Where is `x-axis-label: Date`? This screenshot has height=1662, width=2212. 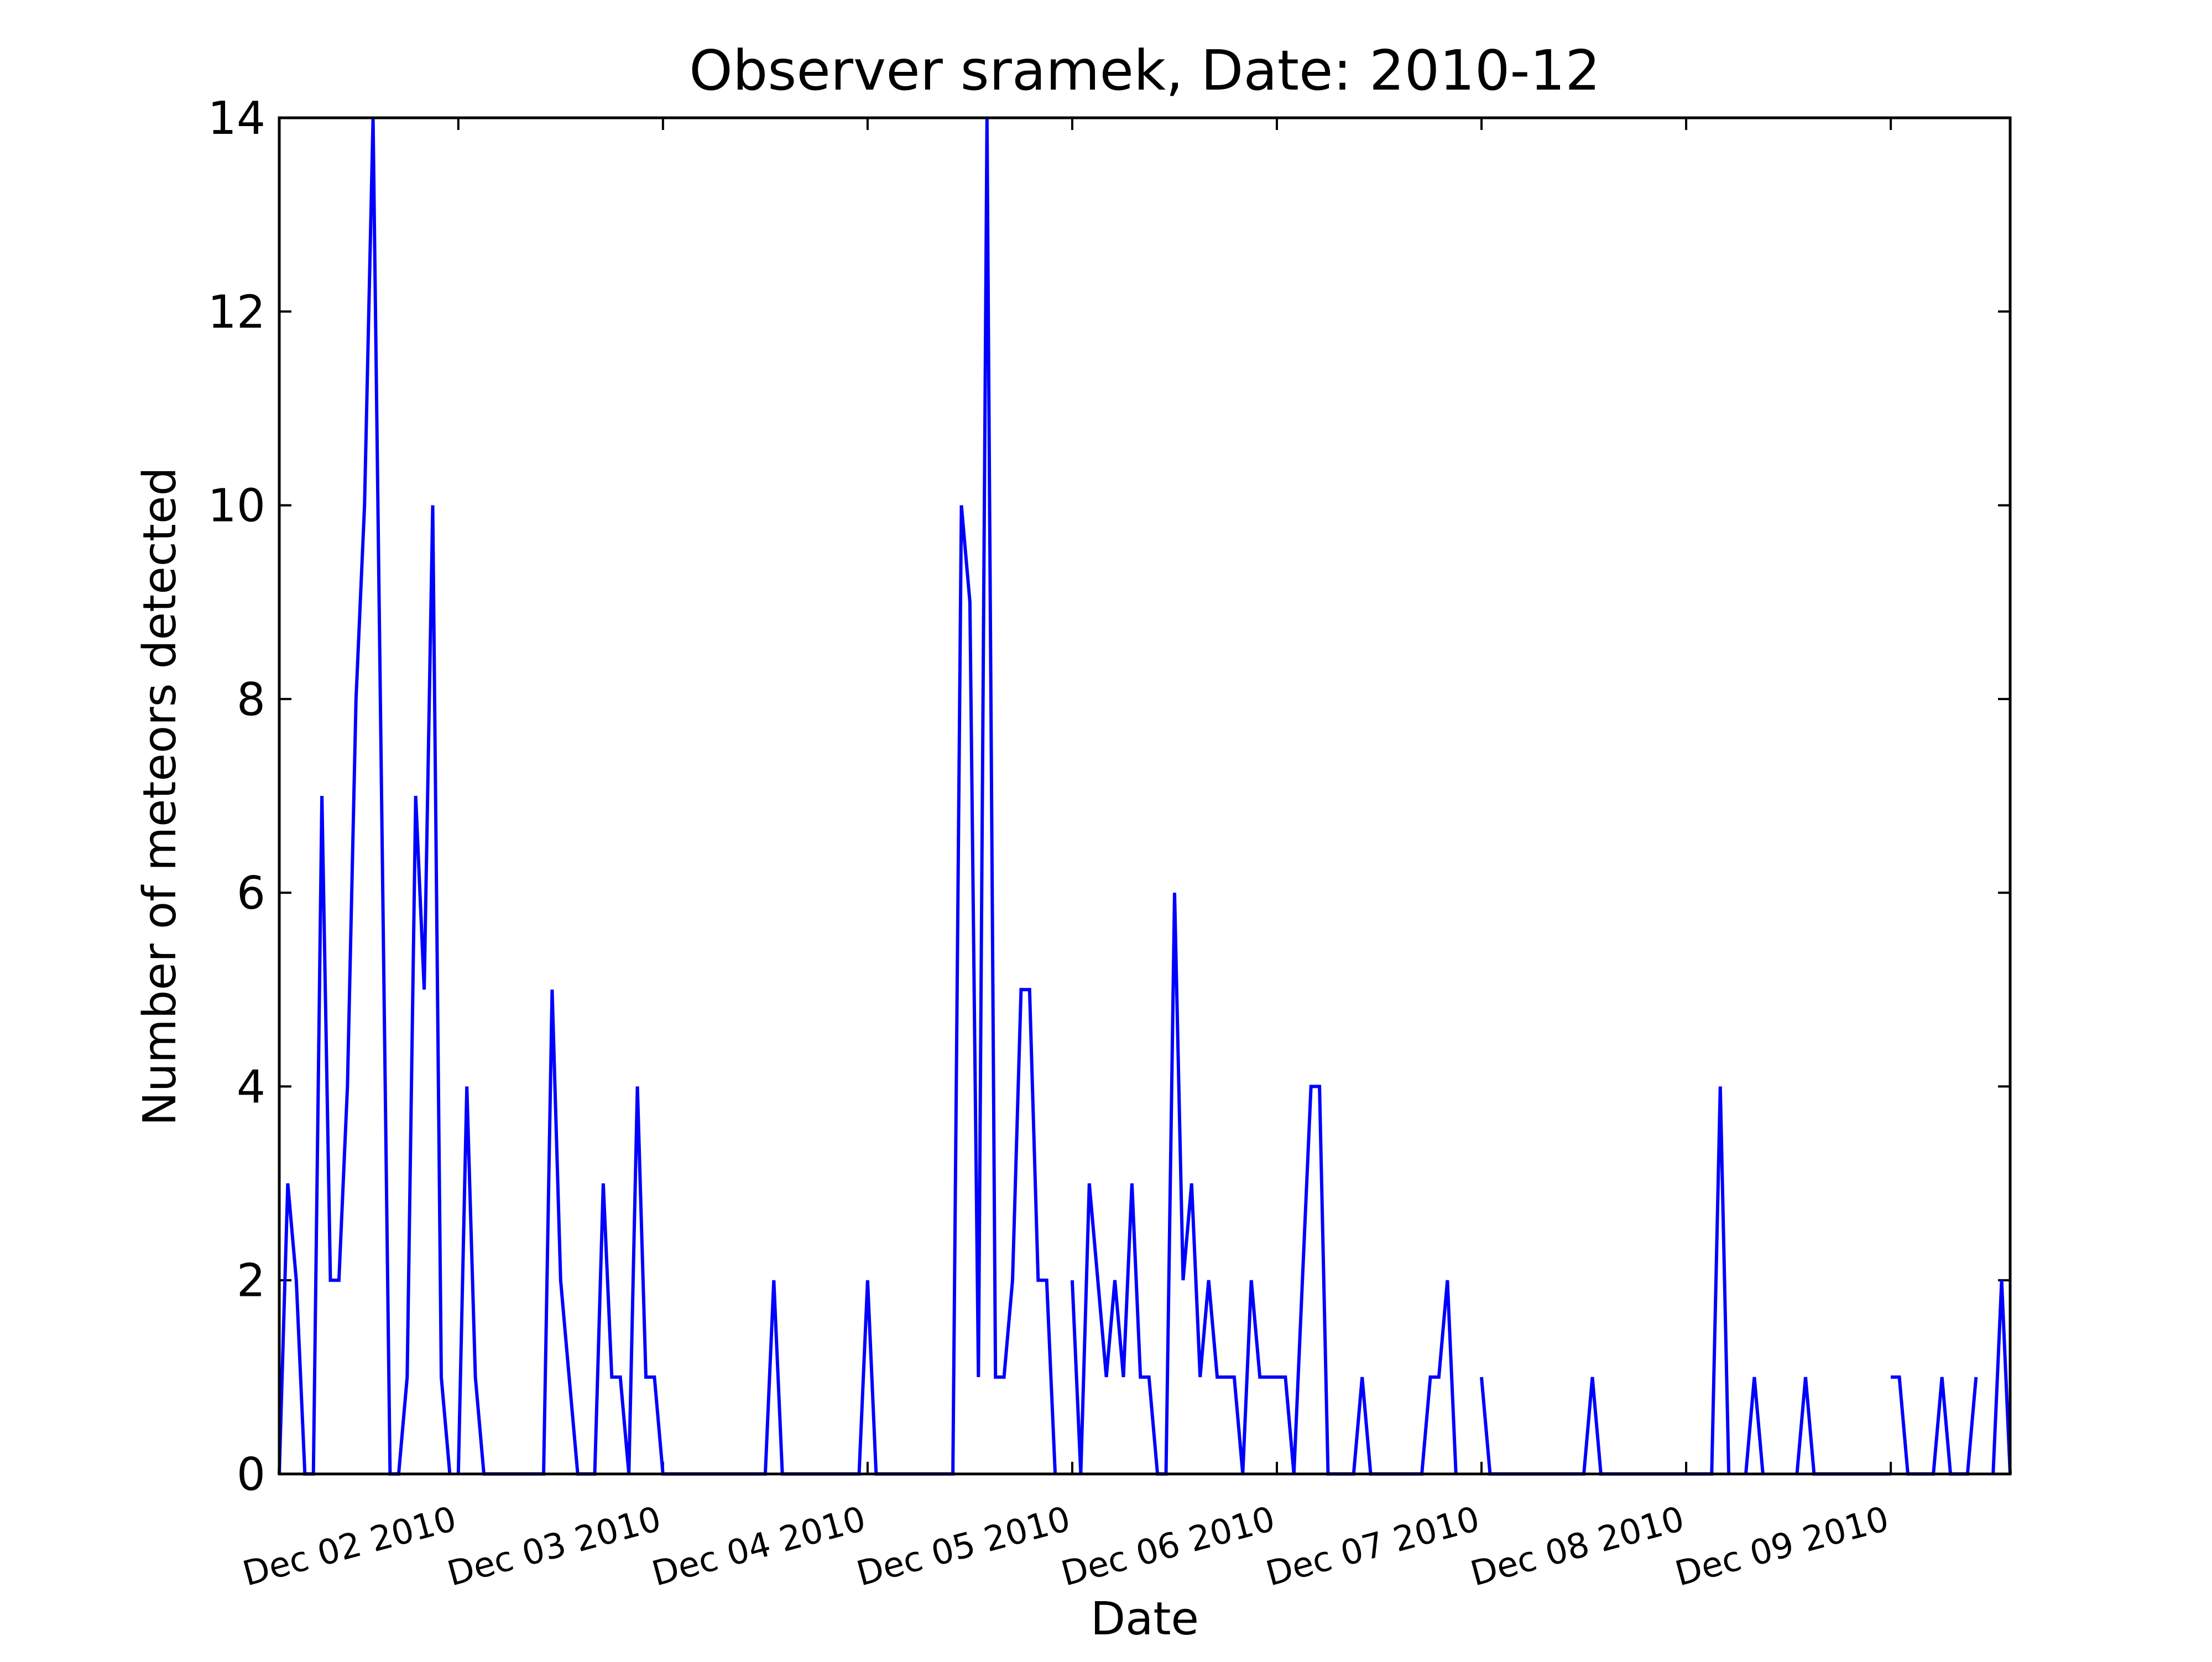 x-axis-label: Date is located at coordinates (1145, 1619).